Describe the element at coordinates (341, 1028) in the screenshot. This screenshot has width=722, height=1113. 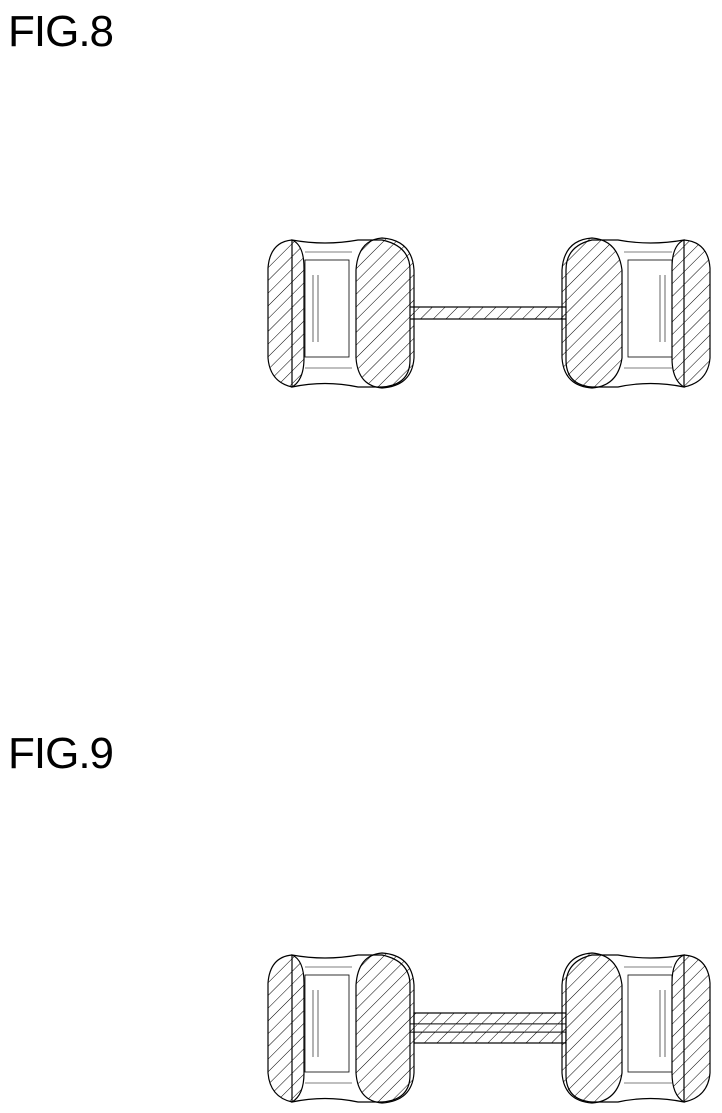
I see `fig9-left-roller` at that location.